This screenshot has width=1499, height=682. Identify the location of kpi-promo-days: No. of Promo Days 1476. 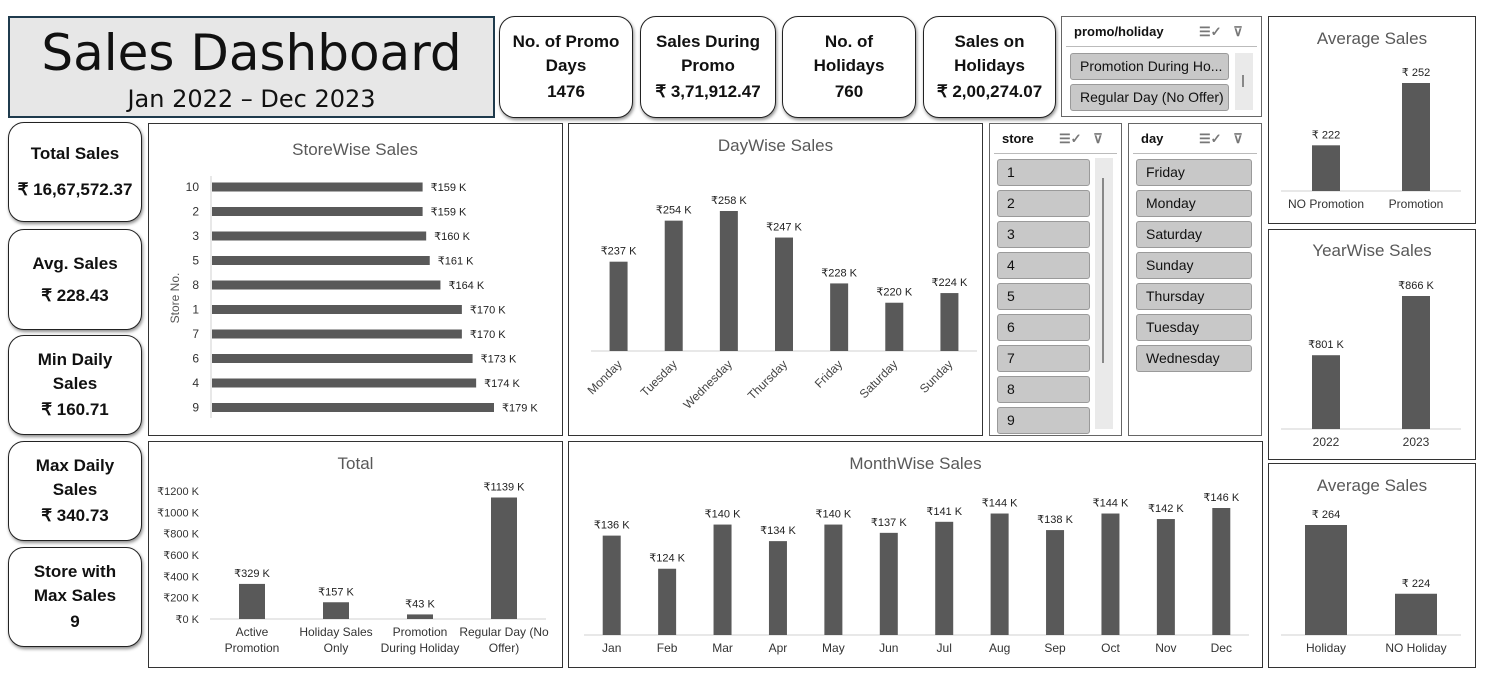
(566, 67).